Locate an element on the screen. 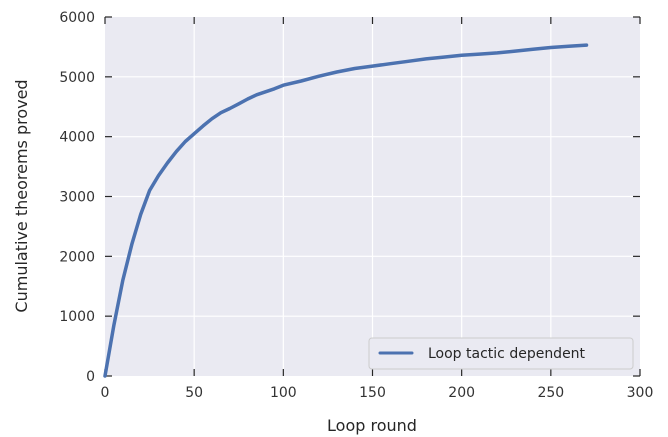 This screenshot has height=437, width=668. y-axis-label: Cumulative theorems proved is located at coordinates (21, 195).